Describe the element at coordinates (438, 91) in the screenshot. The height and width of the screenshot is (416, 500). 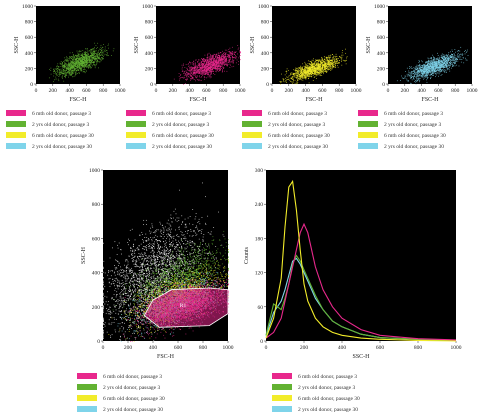
I see `x-tick-label: 600` at that location.